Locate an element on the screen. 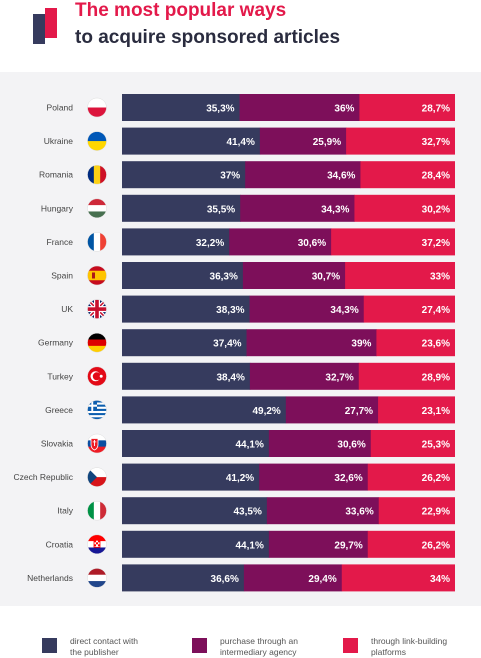 The width and height of the screenshot is (481, 658). data-label: 22,9% is located at coordinates (436, 512).